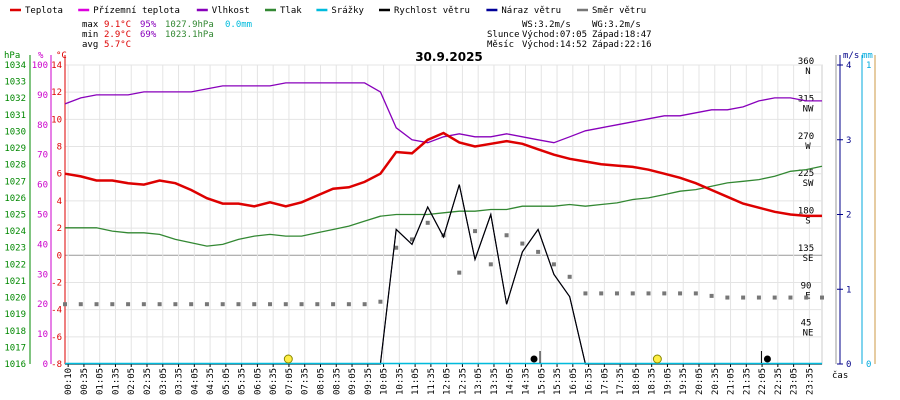 Image resolution: width=900 pixels, height=400 pixels. I want to click on hpa-tick-label: 1024, so click(15, 232).